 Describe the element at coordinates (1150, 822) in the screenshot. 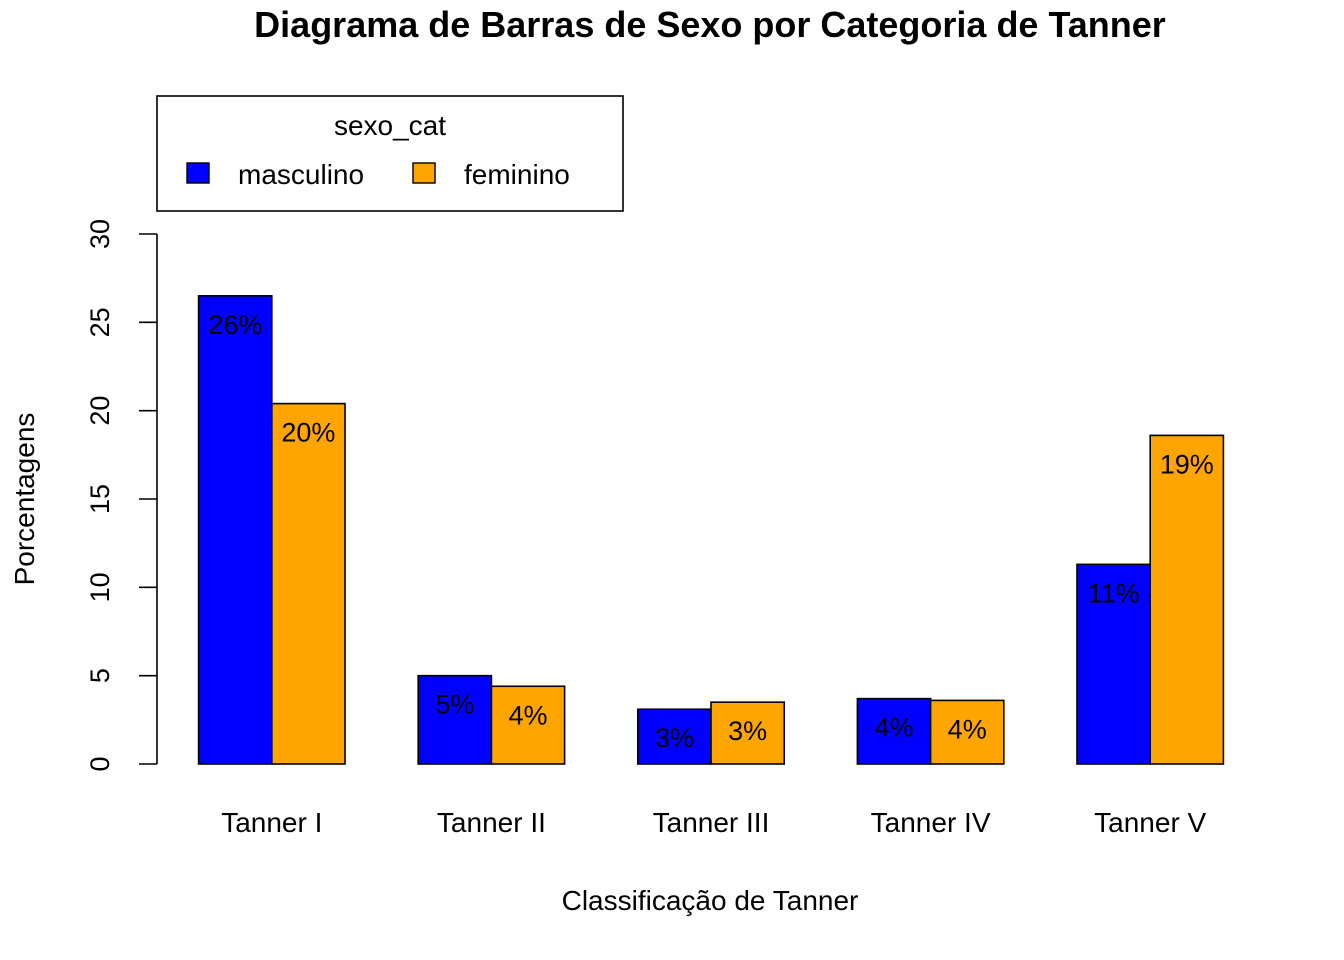

I see `x-category-label: Tanner V` at that location.